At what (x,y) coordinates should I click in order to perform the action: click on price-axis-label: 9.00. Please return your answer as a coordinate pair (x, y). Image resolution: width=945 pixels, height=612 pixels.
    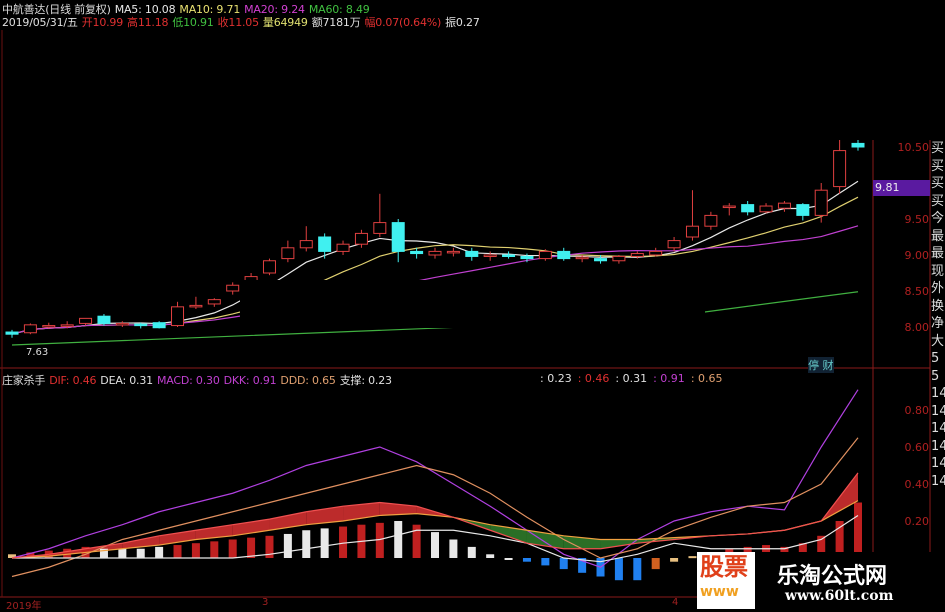
    Looking at the image, I should click on (917, 255).